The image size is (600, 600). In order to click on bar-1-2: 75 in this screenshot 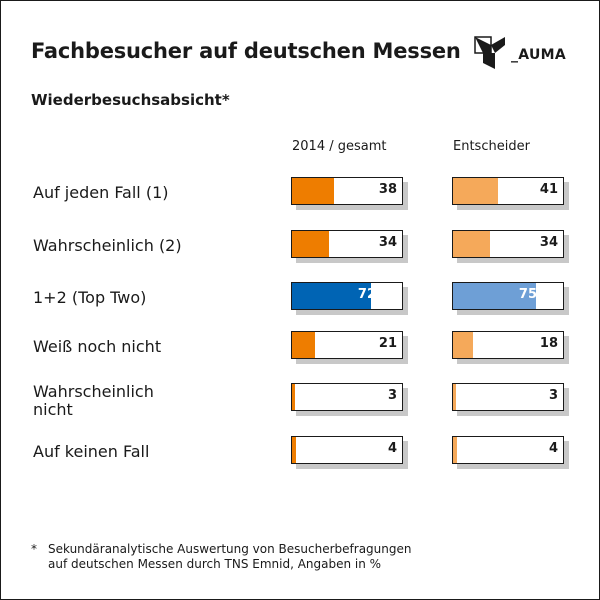, I will do `click(510, 298)`.